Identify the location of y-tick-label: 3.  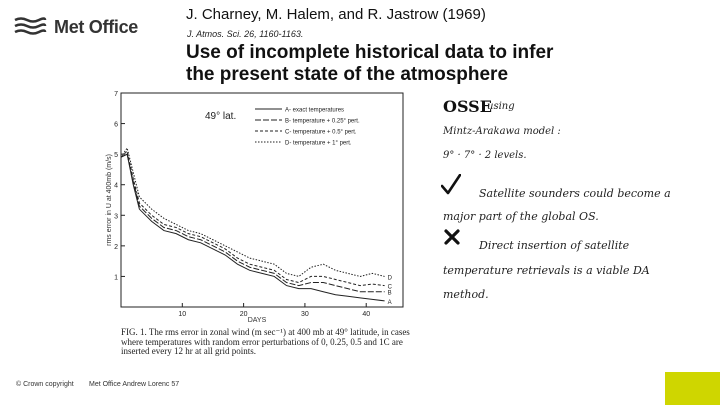
(116, 216).